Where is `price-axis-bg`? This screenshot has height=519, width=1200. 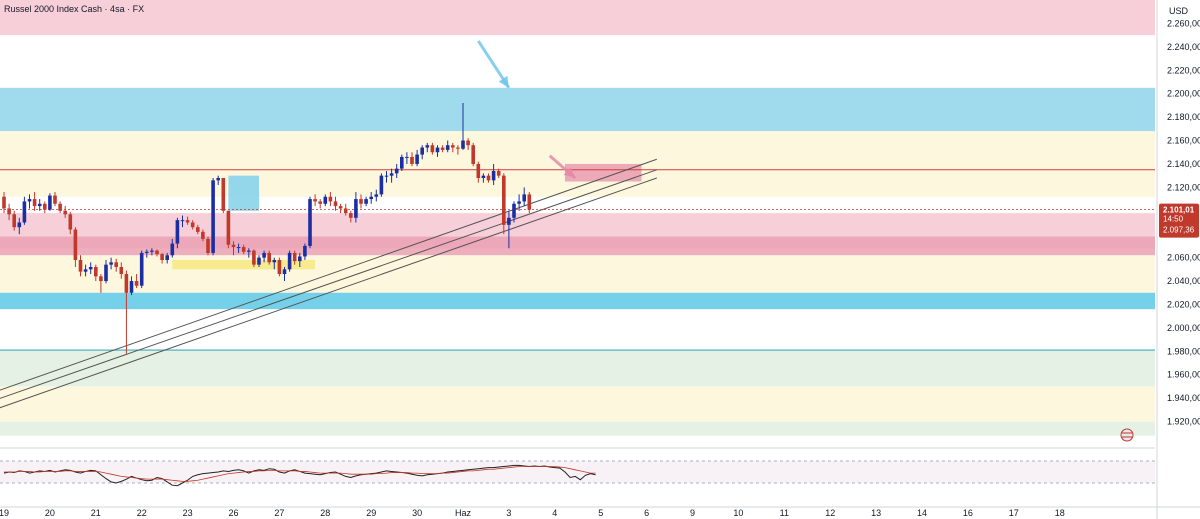
price-axis-bg is located at coordinates (1178, 259).